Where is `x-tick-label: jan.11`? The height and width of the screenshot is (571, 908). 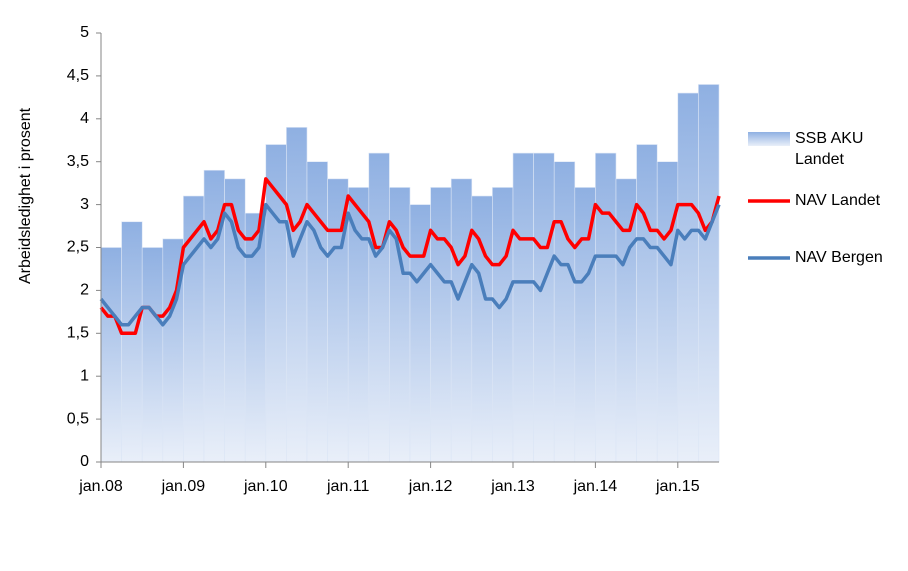
x-tick-label: jan.11 is located at coordinates (348, 486).